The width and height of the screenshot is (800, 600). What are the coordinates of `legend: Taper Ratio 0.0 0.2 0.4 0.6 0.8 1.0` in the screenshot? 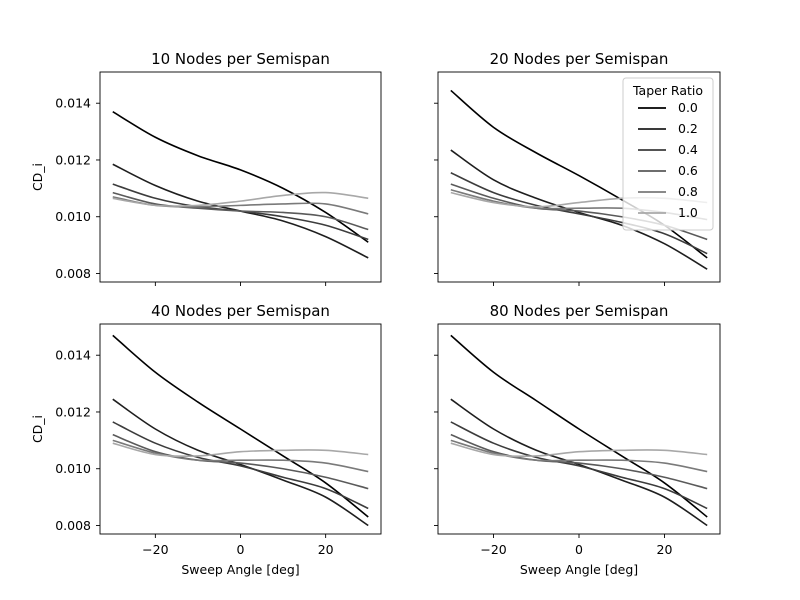 It's located at (668, 154).